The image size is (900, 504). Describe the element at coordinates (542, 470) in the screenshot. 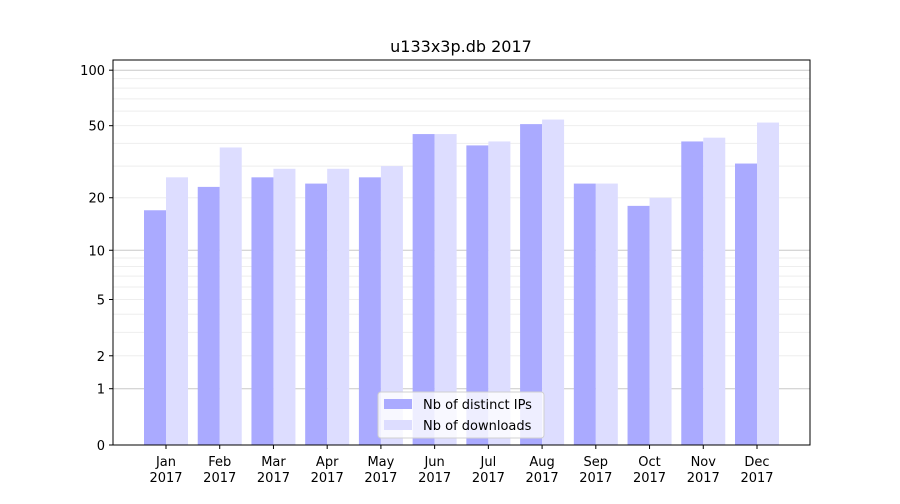

I see `x-tick-label: Aug 2017` at that location.